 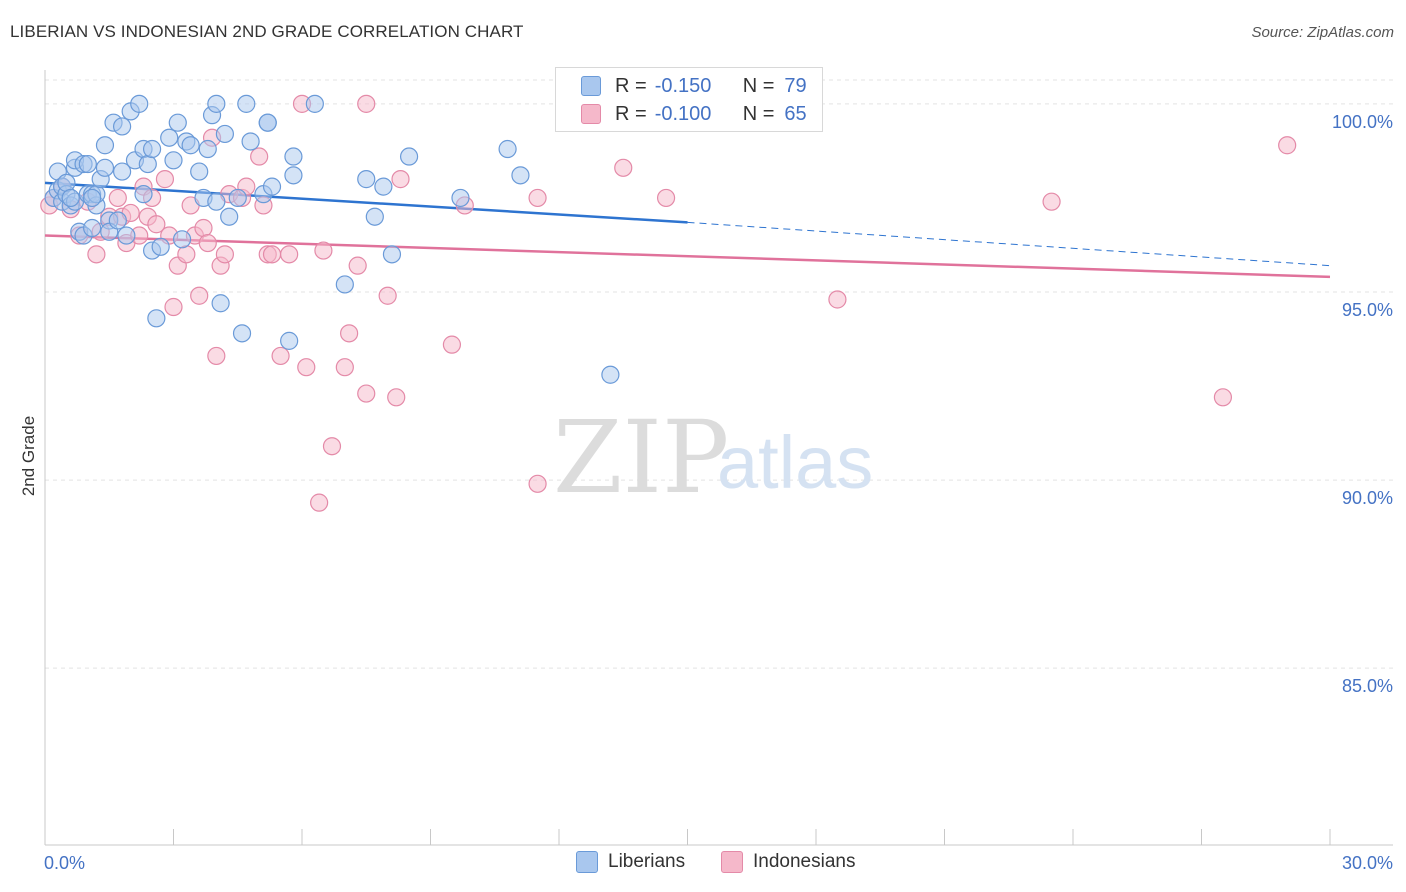 What do you see at coordinates (703, 864) in the screenshot?
I see `series-legend: Liberians Indonesians` at bounding box center [703, 864].